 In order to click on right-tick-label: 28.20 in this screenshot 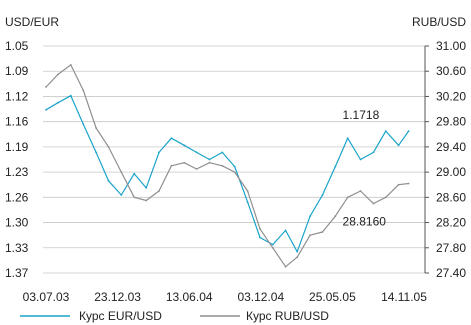, I will do `click(451, 223)`.